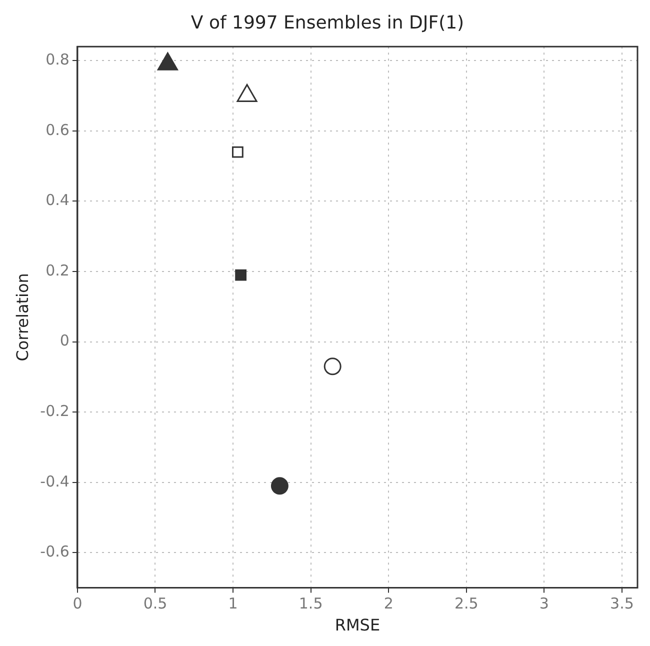  I want to click on x-tick-label: 1.5, so click(310, 603).